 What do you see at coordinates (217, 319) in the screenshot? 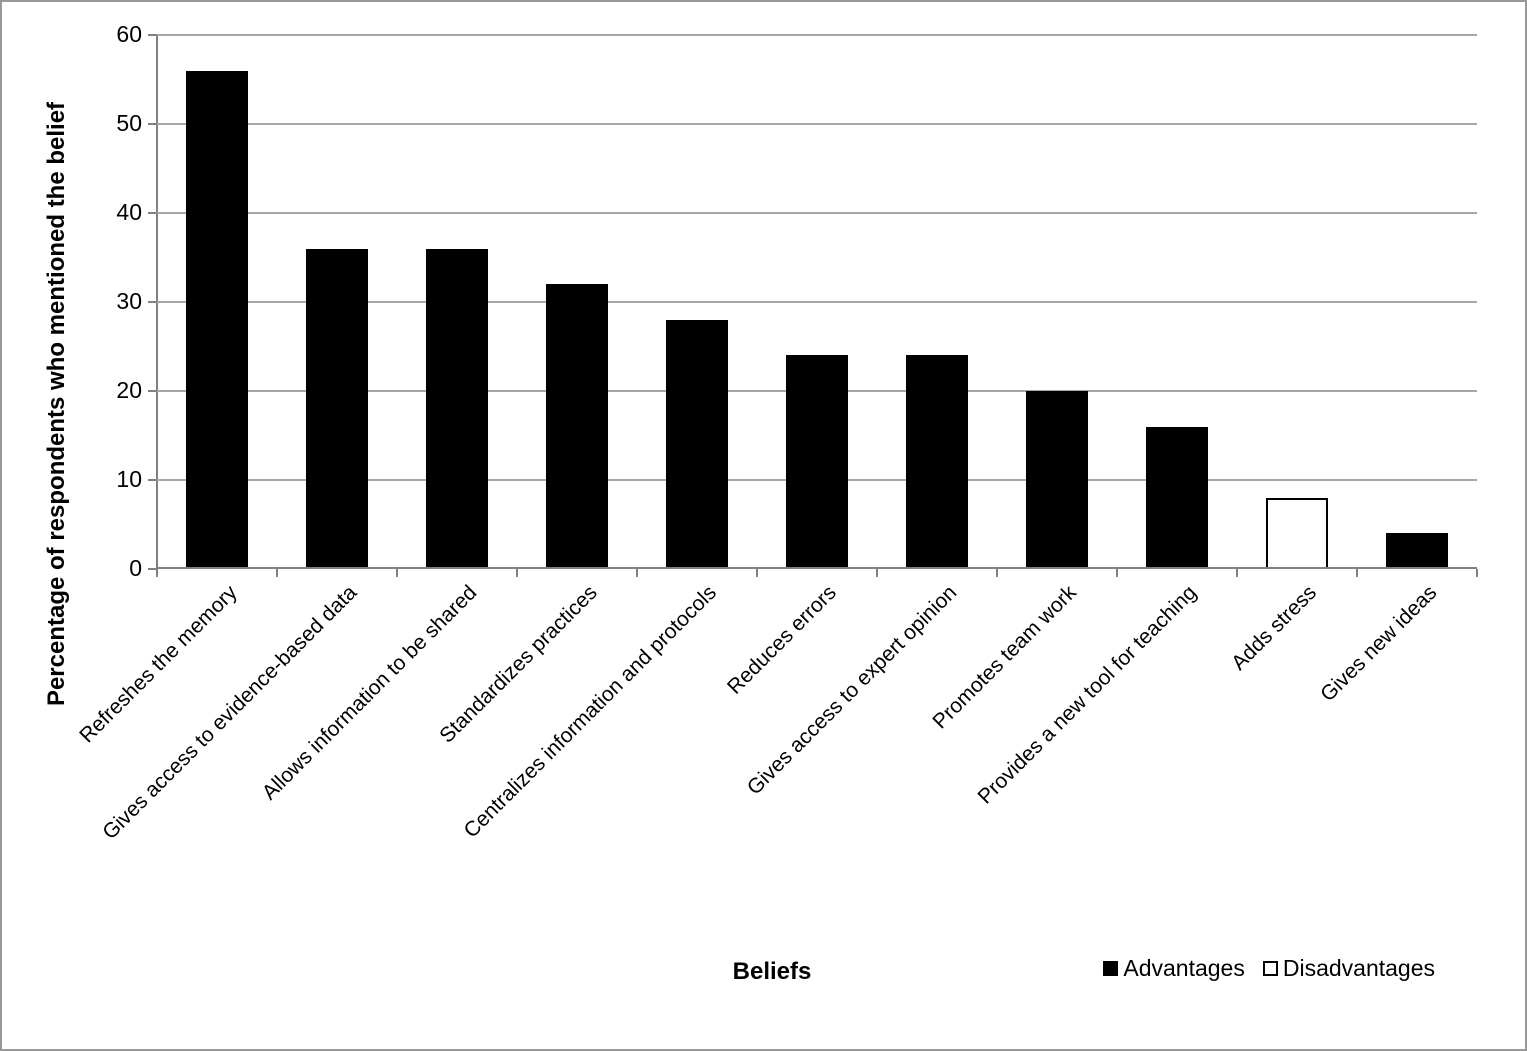
I see `bar-refreshes-the-memory` at bounding box center [217, 319].